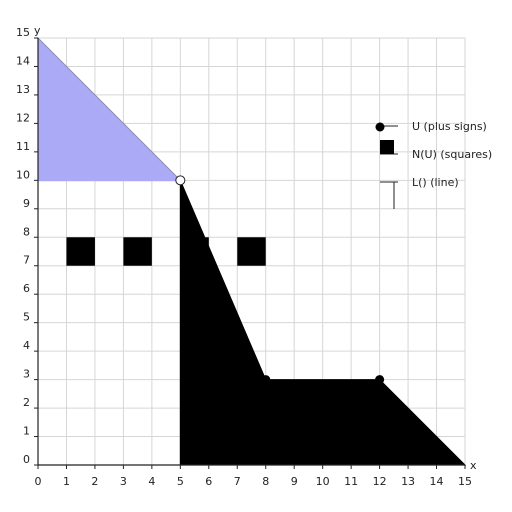 This screenshot has height=512, width=512. I want to click on legend-marker-circle, so click(380, 127).